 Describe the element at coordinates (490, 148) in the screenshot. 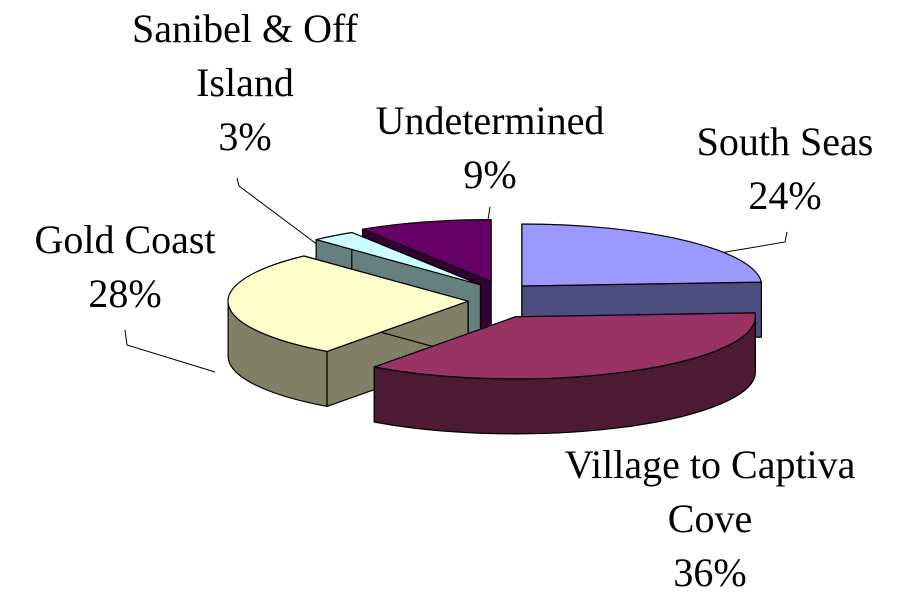

I see `slice-label: Undetermined 9%` at that location.